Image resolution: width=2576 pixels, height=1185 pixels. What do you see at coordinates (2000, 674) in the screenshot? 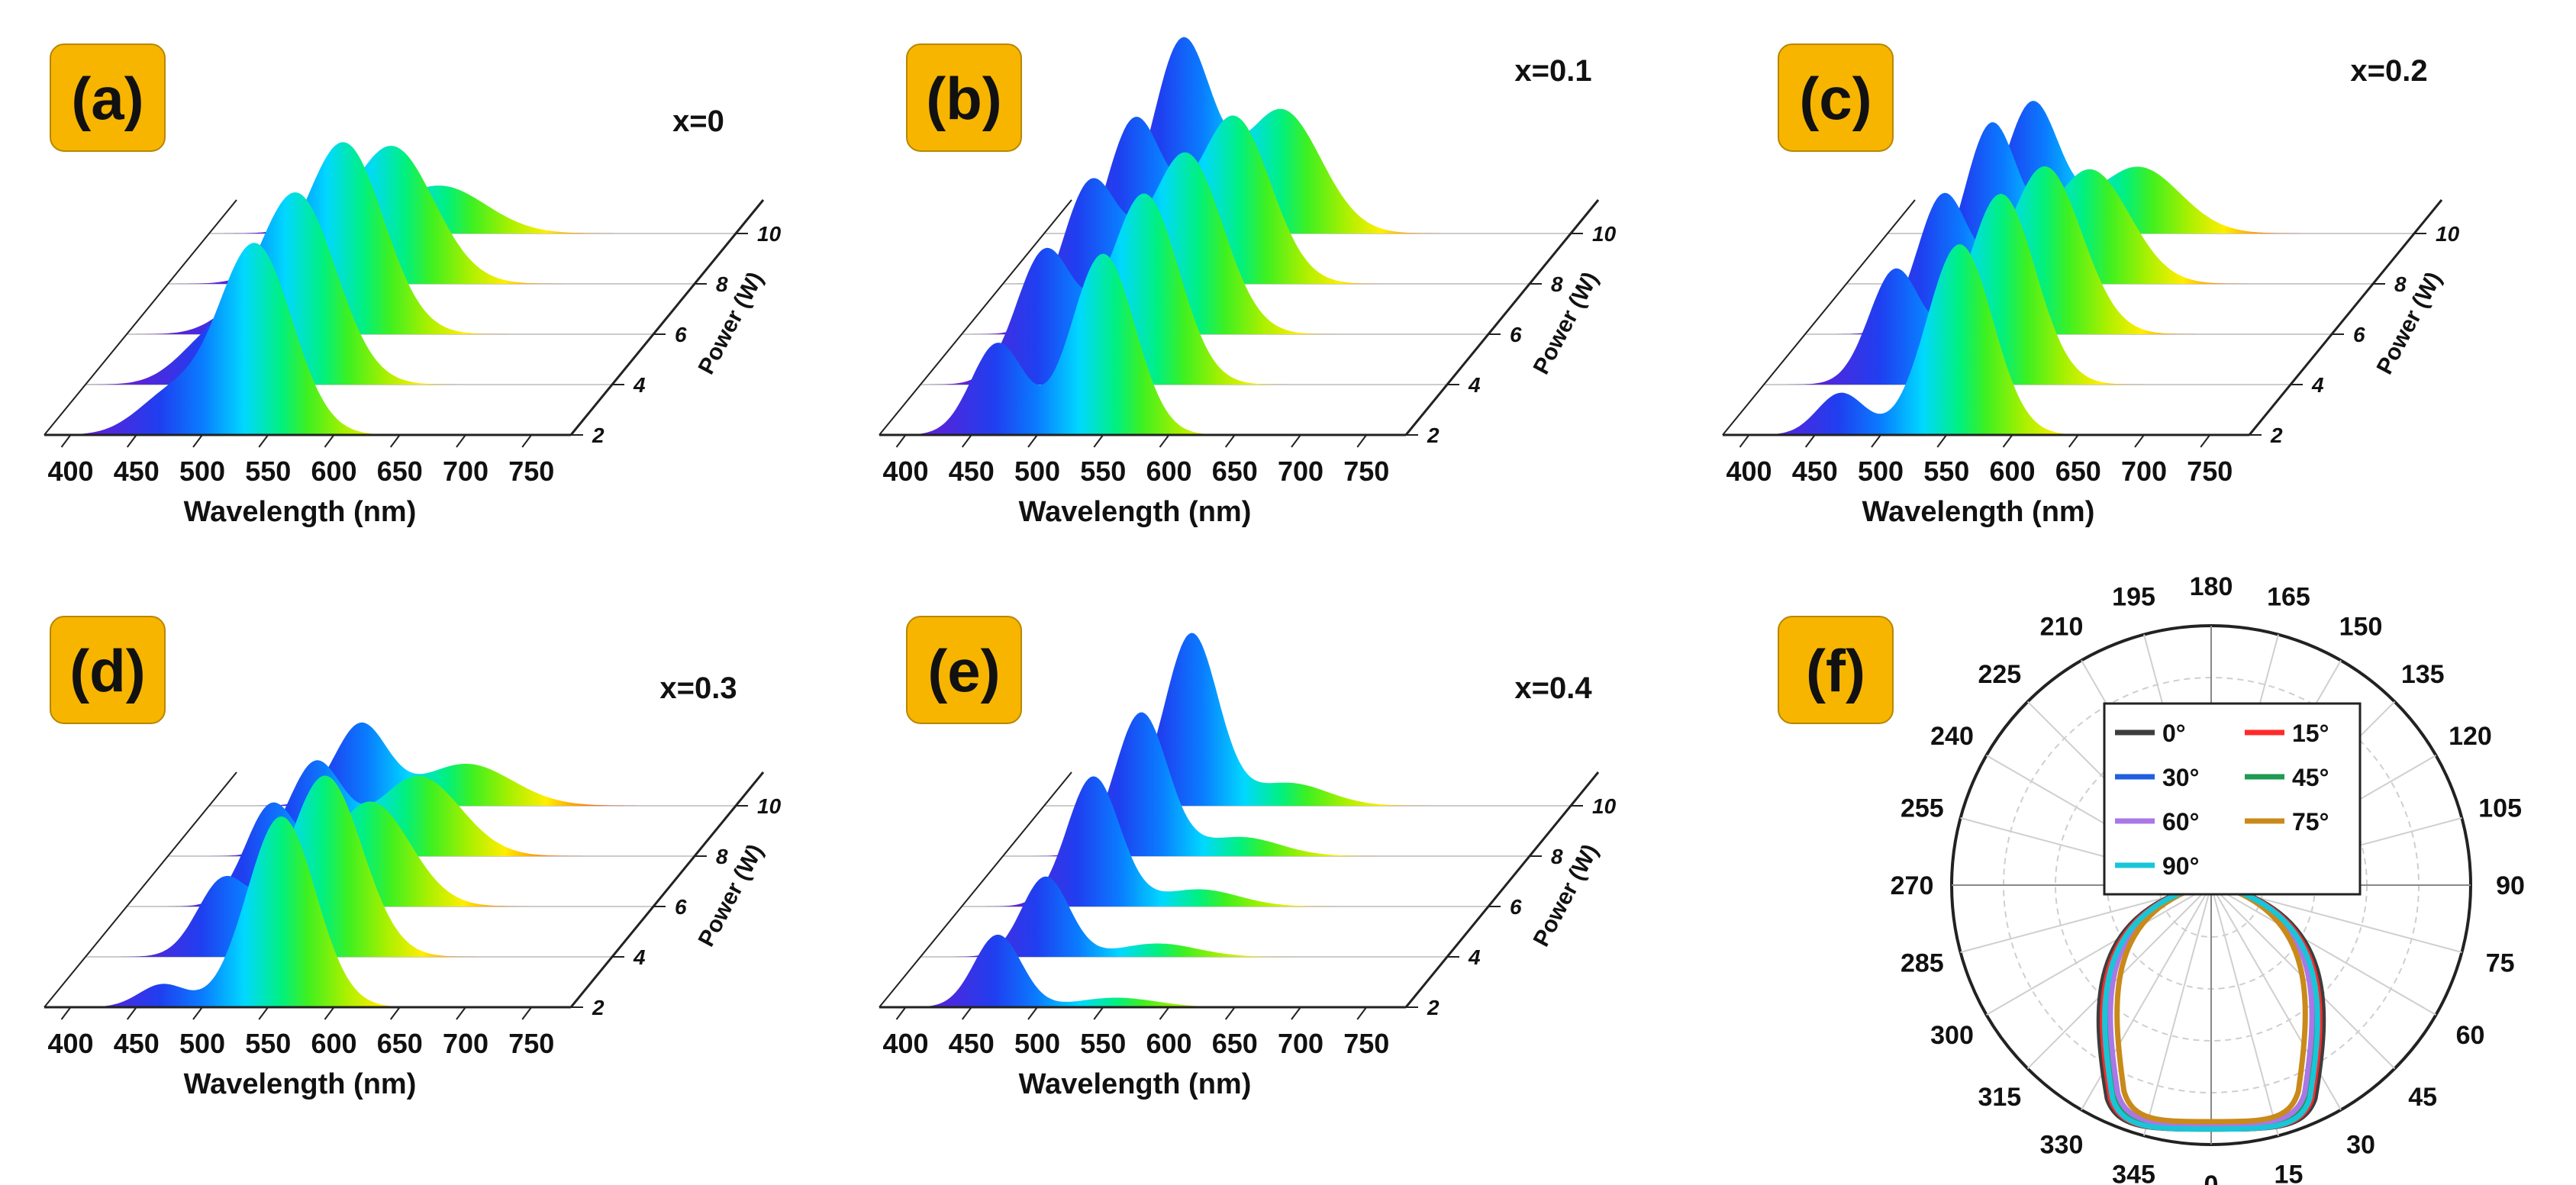
I see `angle-label: 225` at bounding box center [2000, 674].